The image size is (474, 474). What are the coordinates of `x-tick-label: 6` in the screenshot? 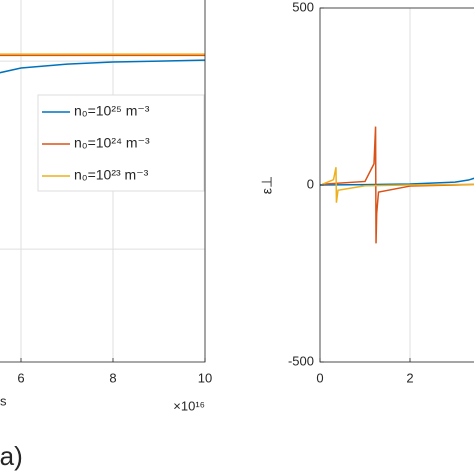 It's located at (20, 377).